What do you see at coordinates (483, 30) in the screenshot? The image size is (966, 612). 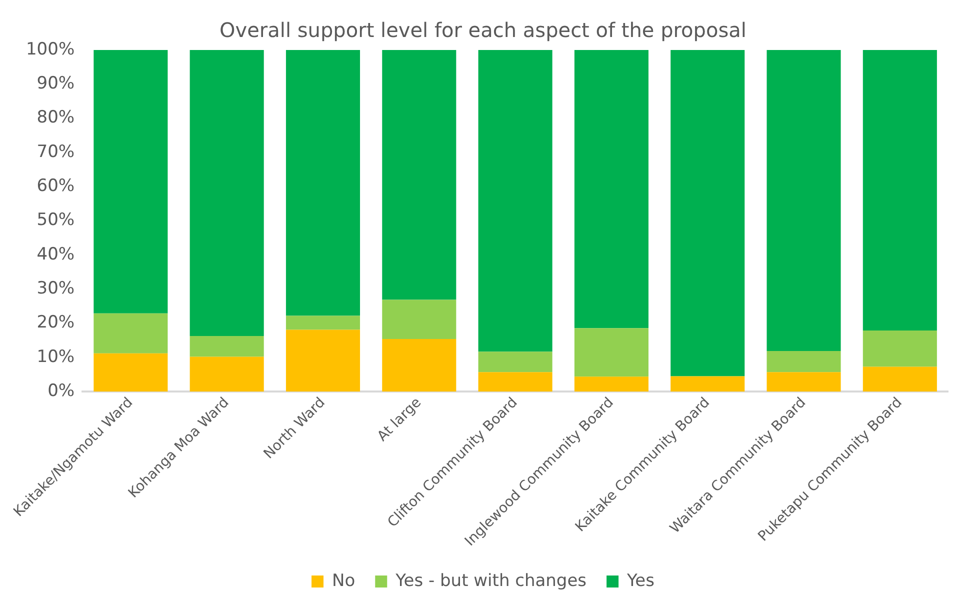 I see `chart-title: Overall support level for each aspect of the proposal` at bounding box center [483, 30].